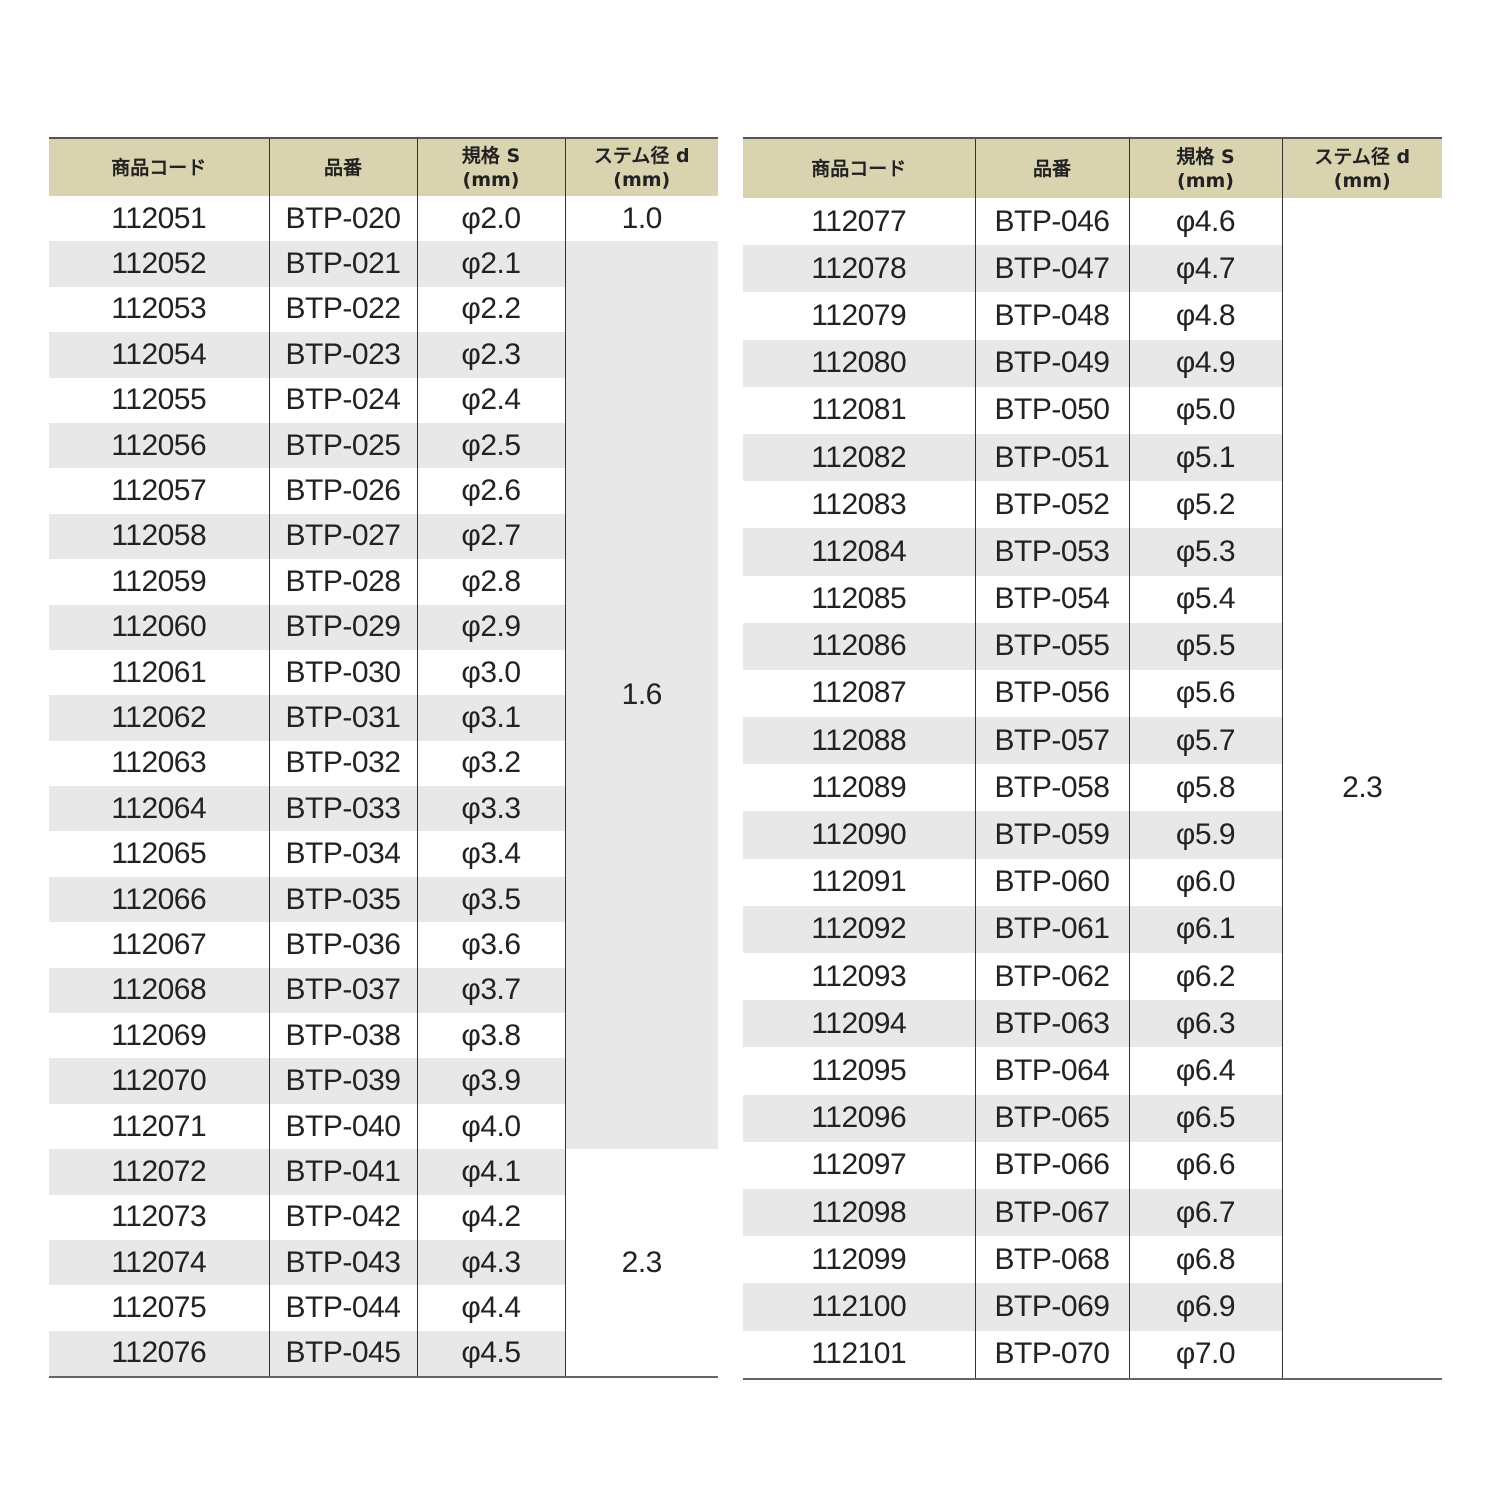 The width and height of the screenshot is (1500, 1500). Describe the element at coordinates (1205, 1212) in the screenshot. I see `size-cell: φ6.7` at that location.